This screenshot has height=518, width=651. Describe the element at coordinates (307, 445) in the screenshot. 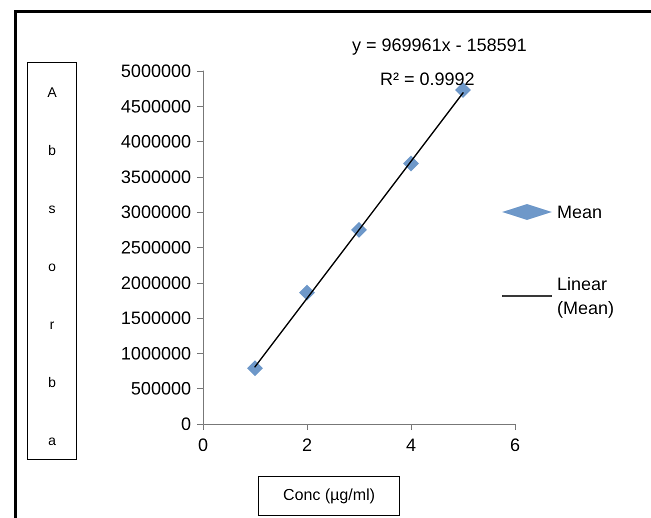

I see `x-tick-label: 2` at that location.